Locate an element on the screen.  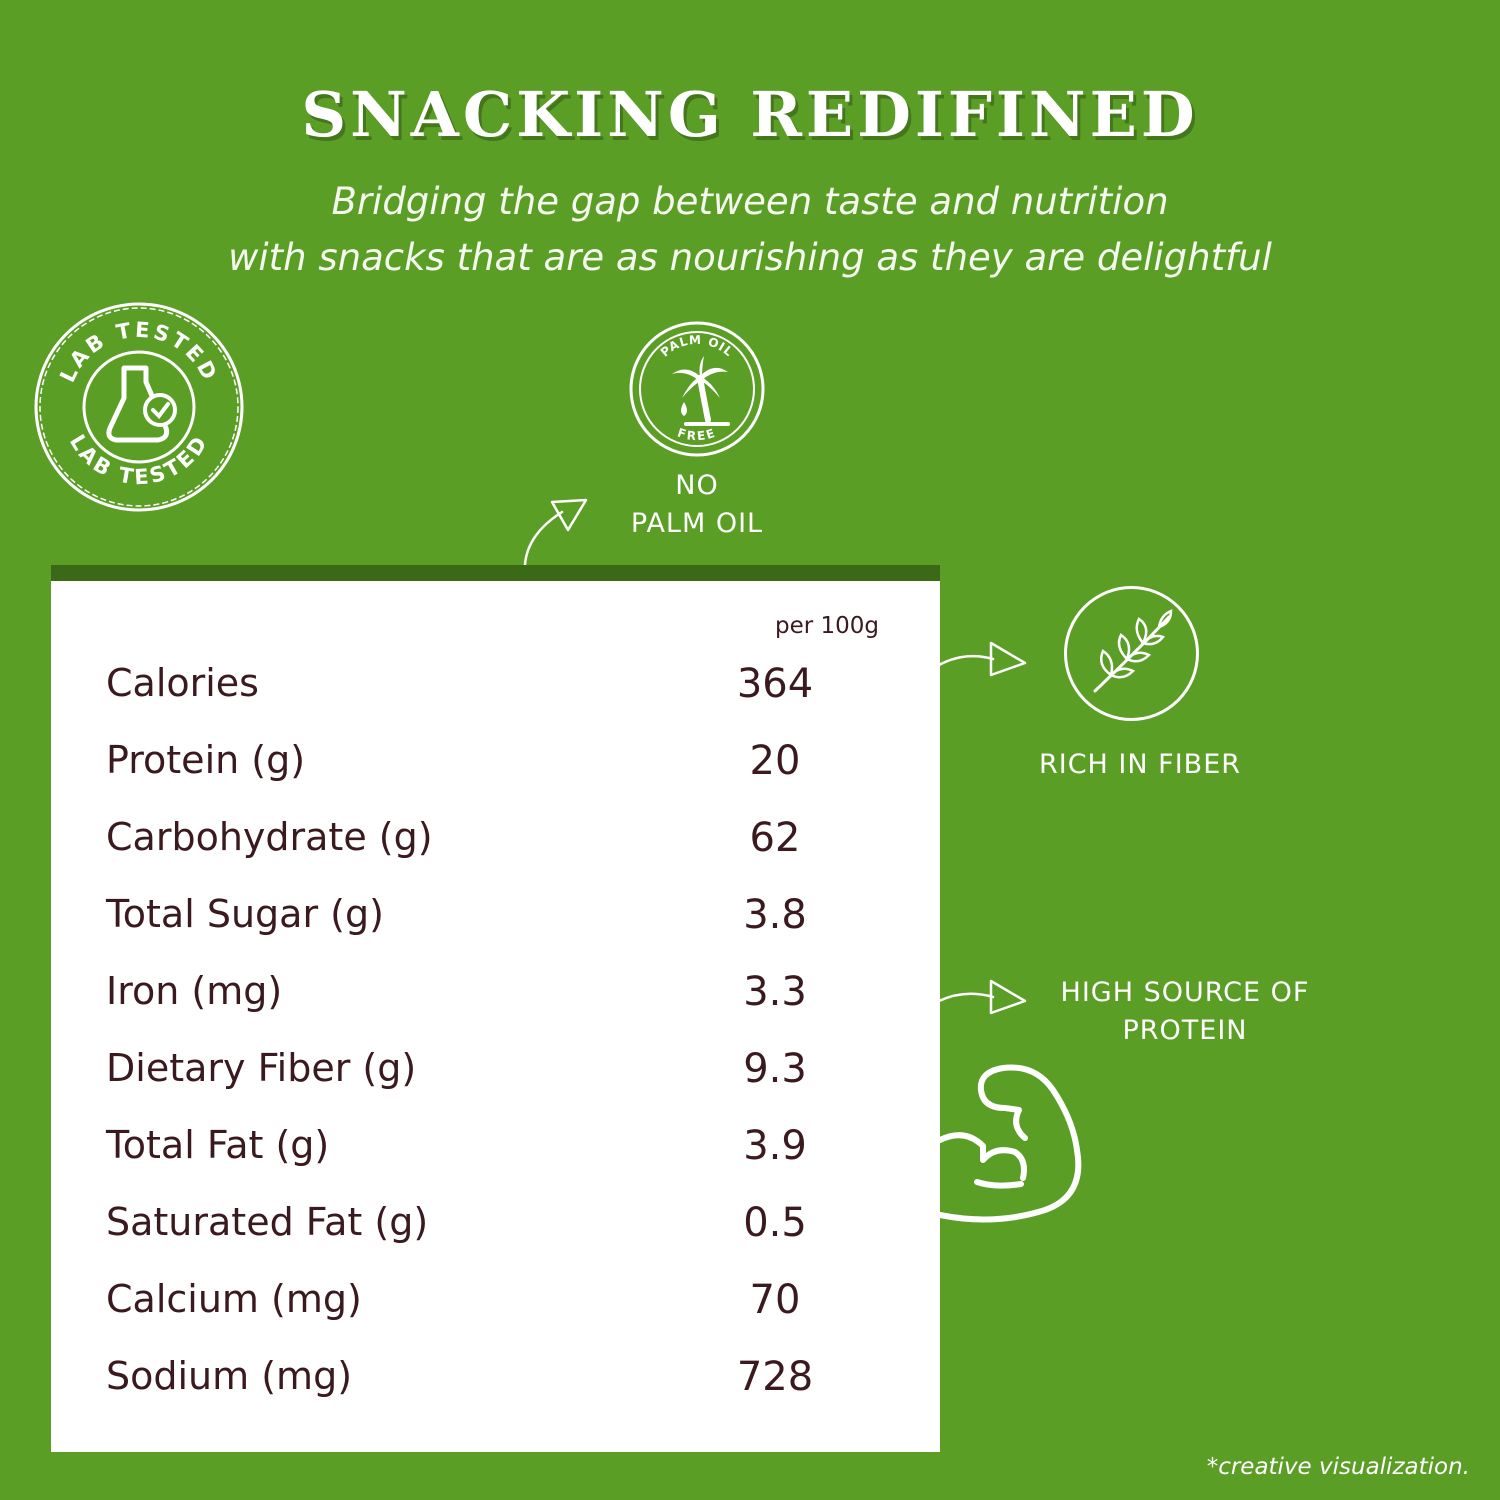
table-row: Protein (g) 20 is located at coordinates (495, 768).